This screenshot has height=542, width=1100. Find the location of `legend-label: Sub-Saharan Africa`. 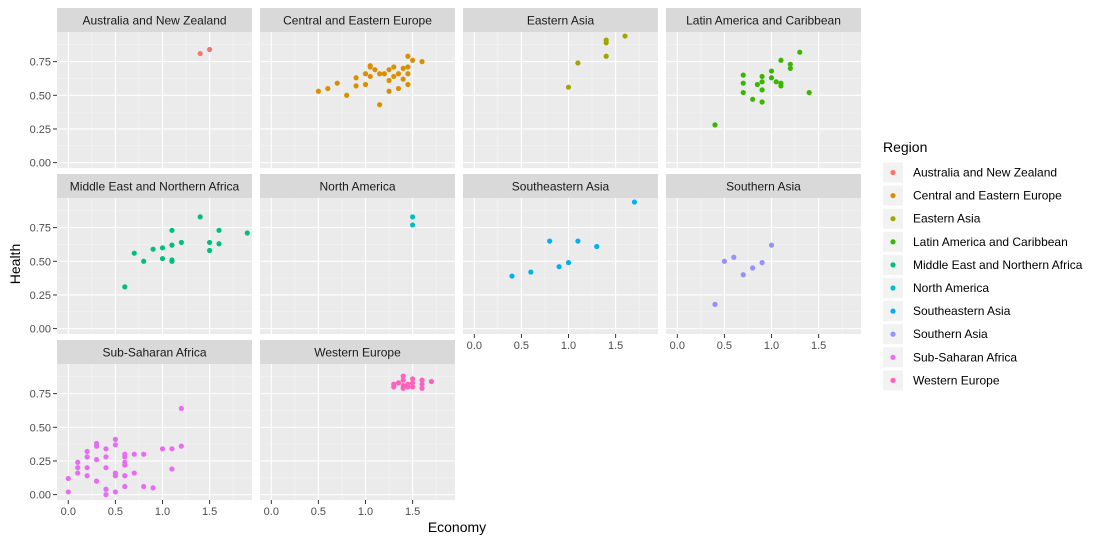

legend-label: Sub-Saharan Africa is located at coordinates (965, 357).